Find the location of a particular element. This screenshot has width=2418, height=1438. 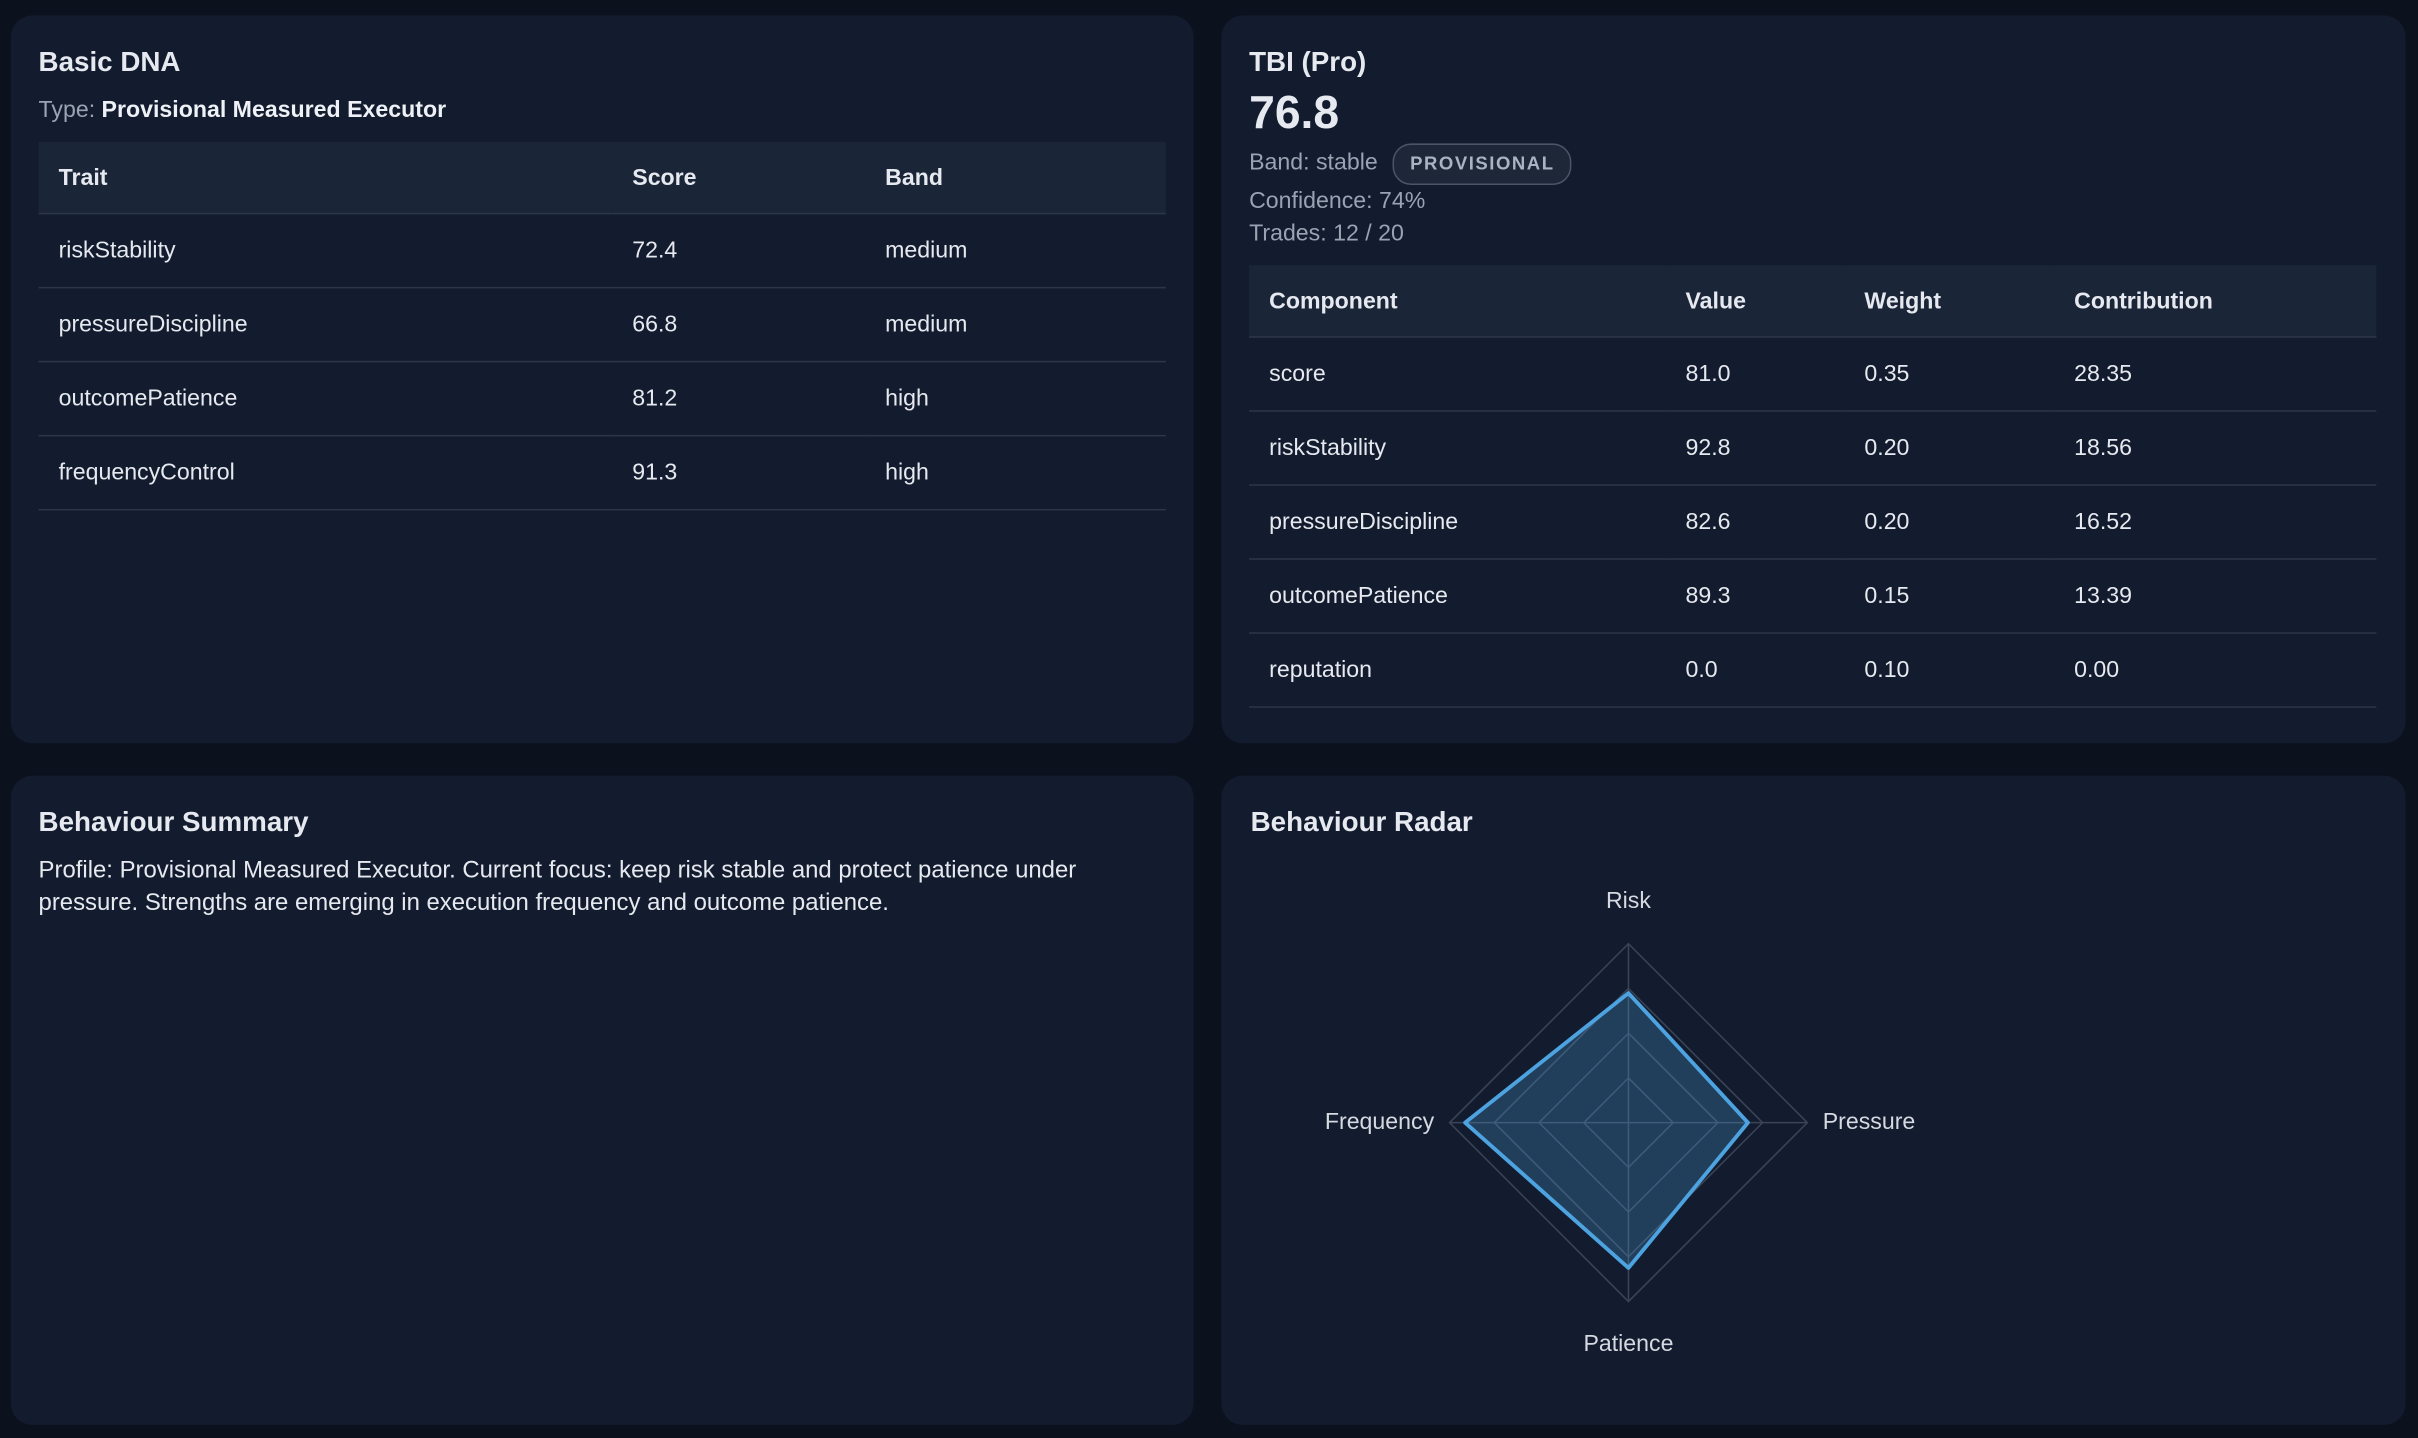

header-row: Component Value Weight Contribution is located at coordinates (1813, 301).